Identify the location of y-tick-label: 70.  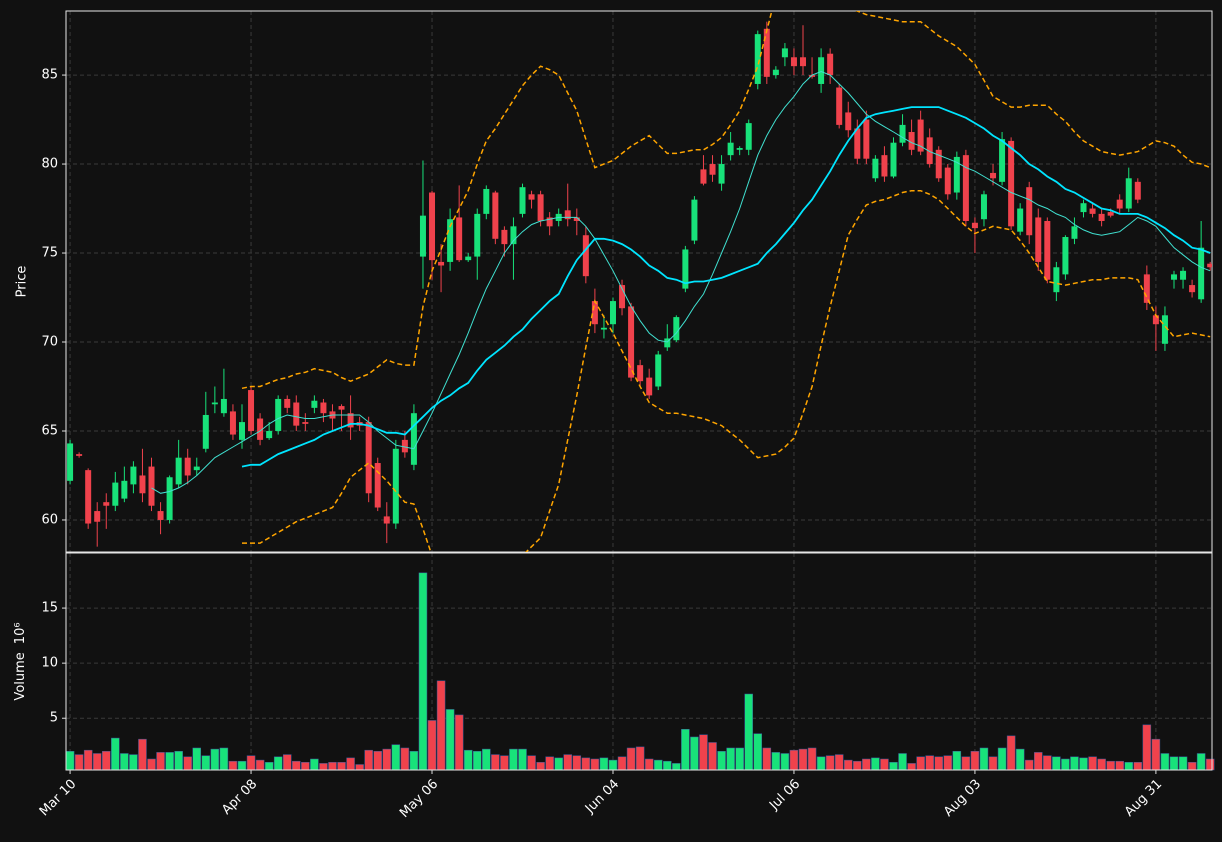
(49, 342).